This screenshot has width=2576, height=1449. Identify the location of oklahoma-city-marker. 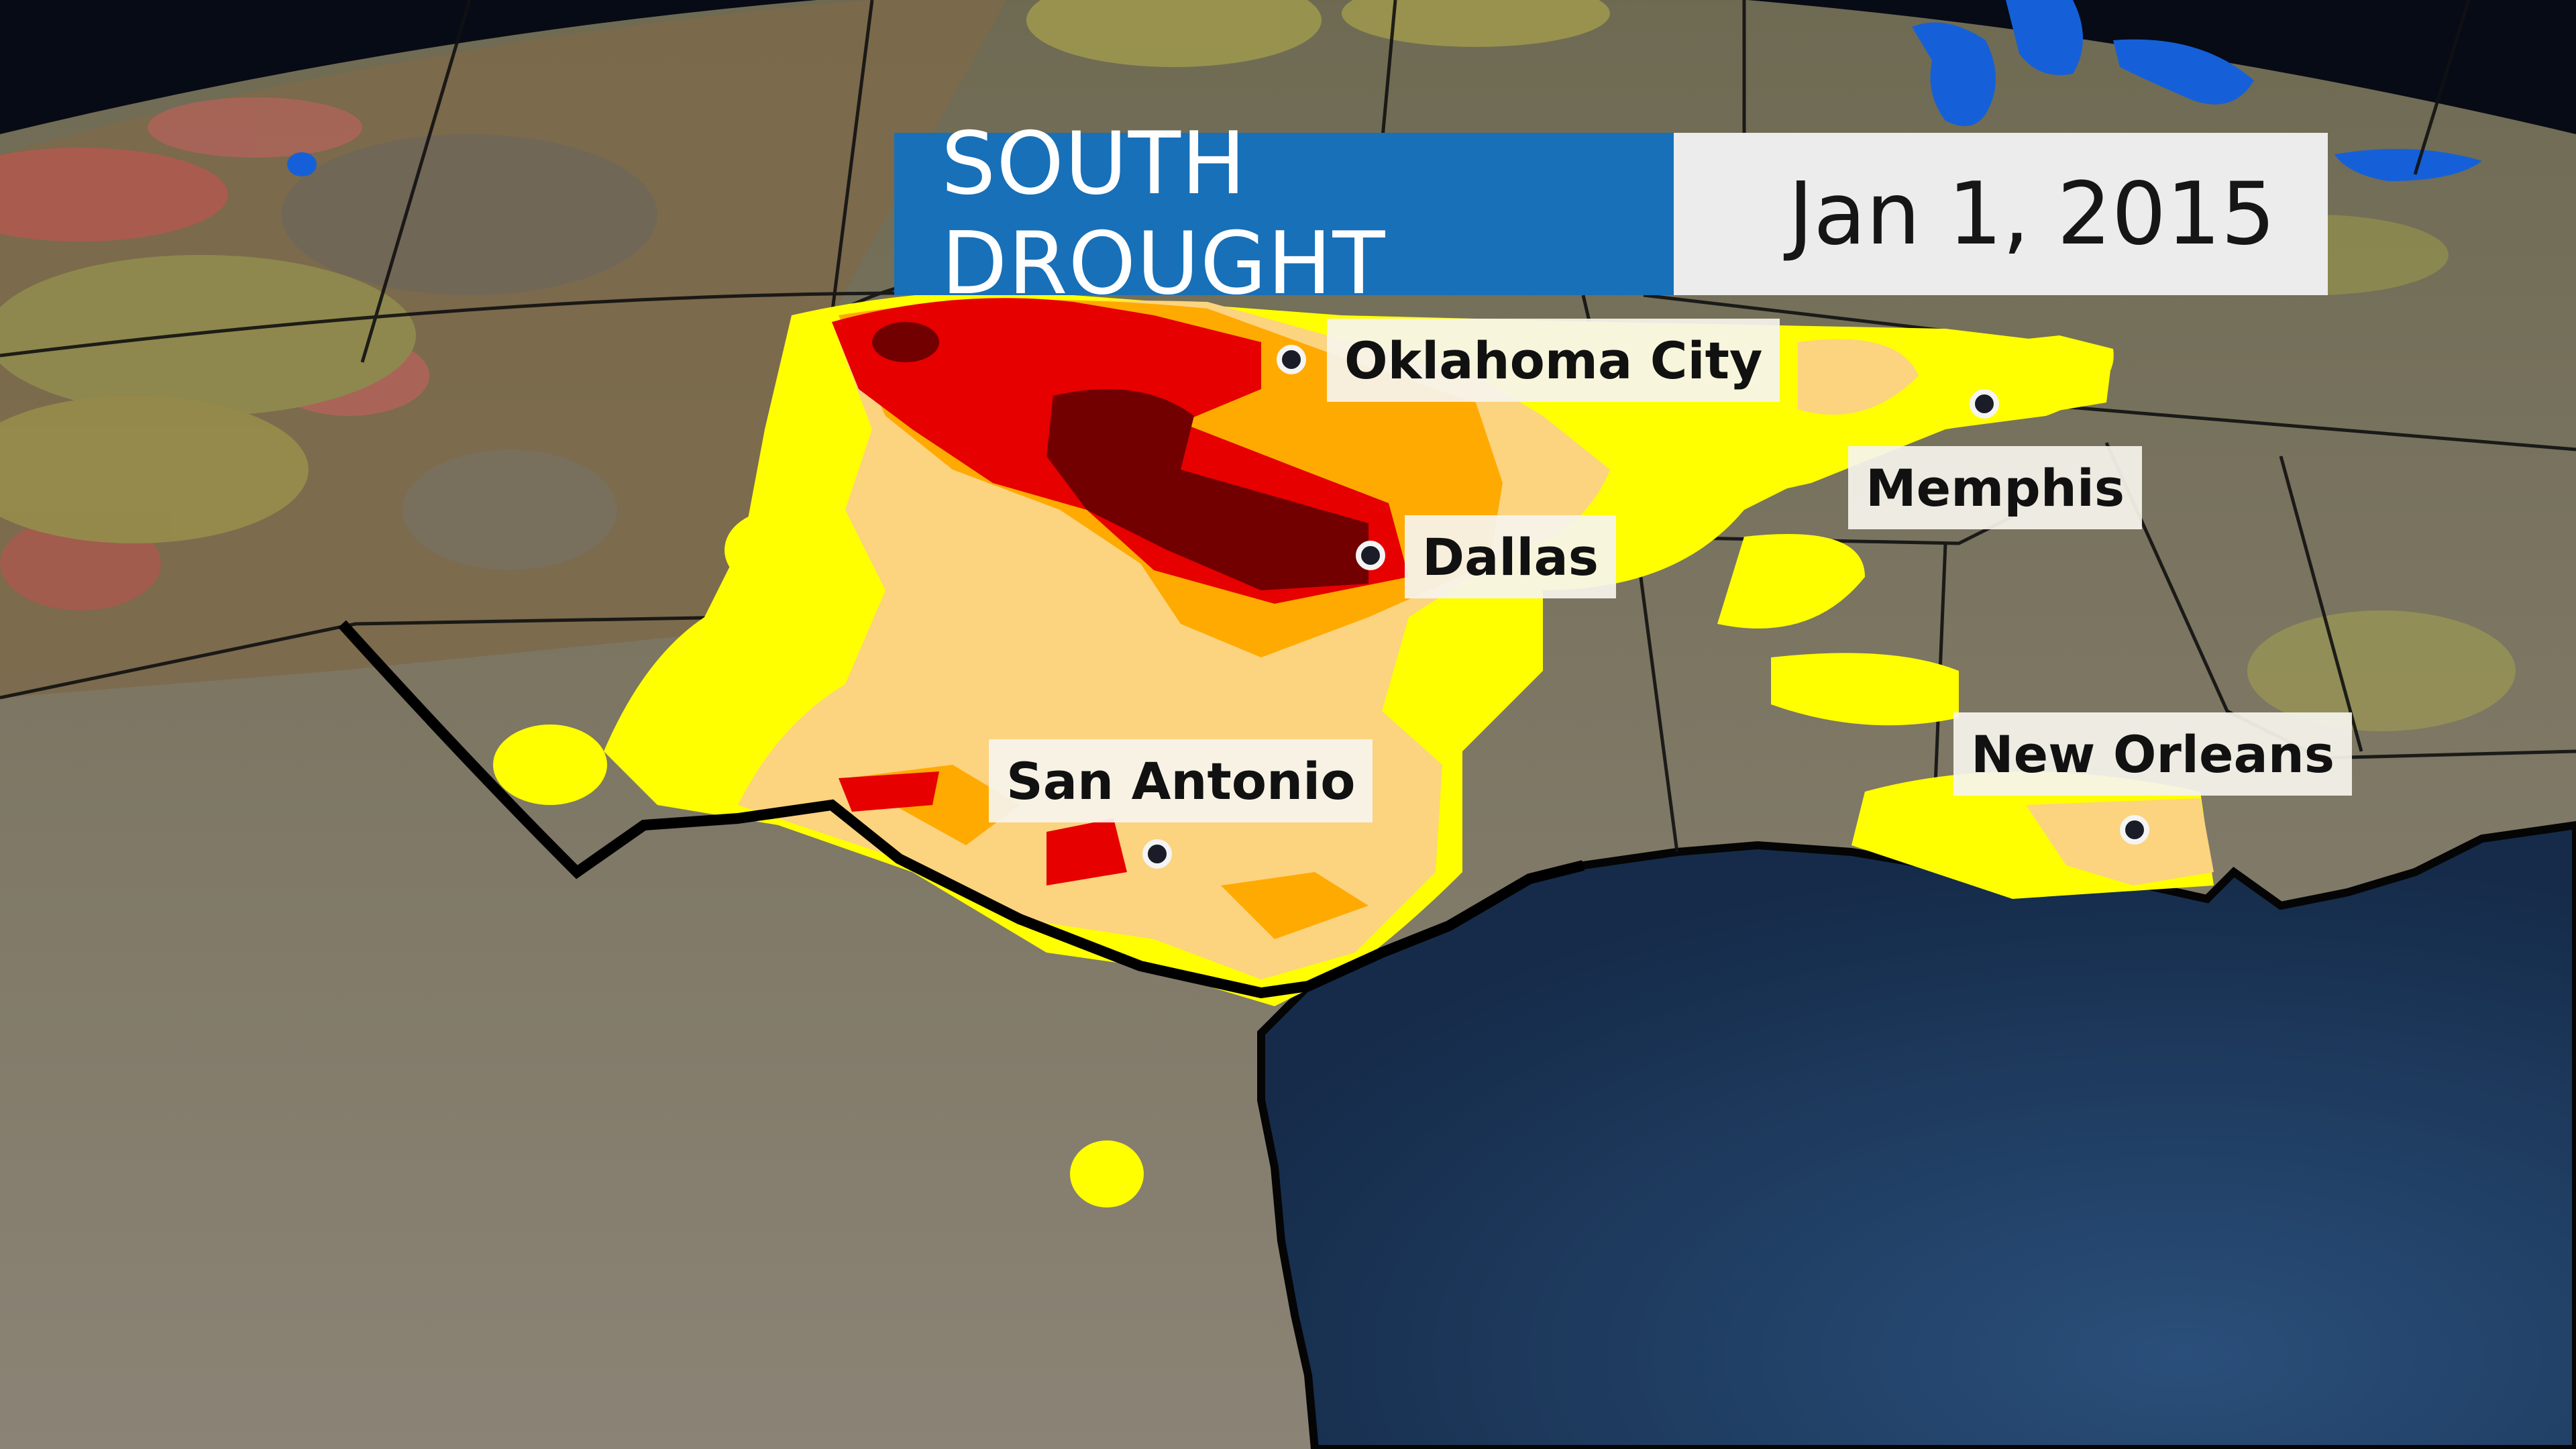
(1291, 359).